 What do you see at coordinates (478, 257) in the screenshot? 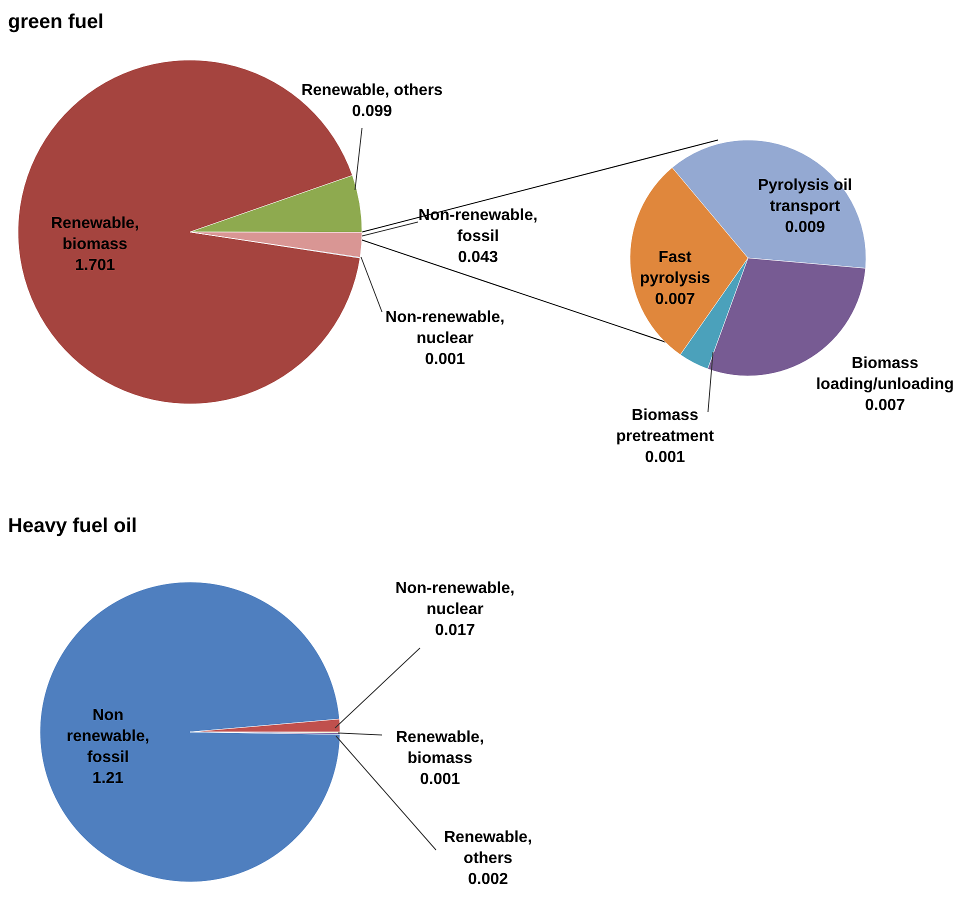
I see `data-label: 0.043` at bounding box center [478, 257].